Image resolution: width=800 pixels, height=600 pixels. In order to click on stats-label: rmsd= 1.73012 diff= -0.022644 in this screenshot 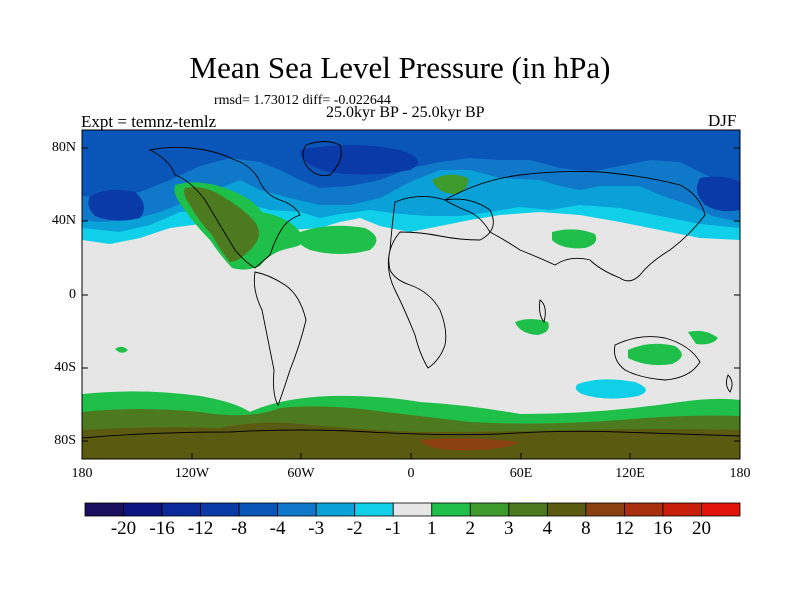, I will do `click(302, 100)`.